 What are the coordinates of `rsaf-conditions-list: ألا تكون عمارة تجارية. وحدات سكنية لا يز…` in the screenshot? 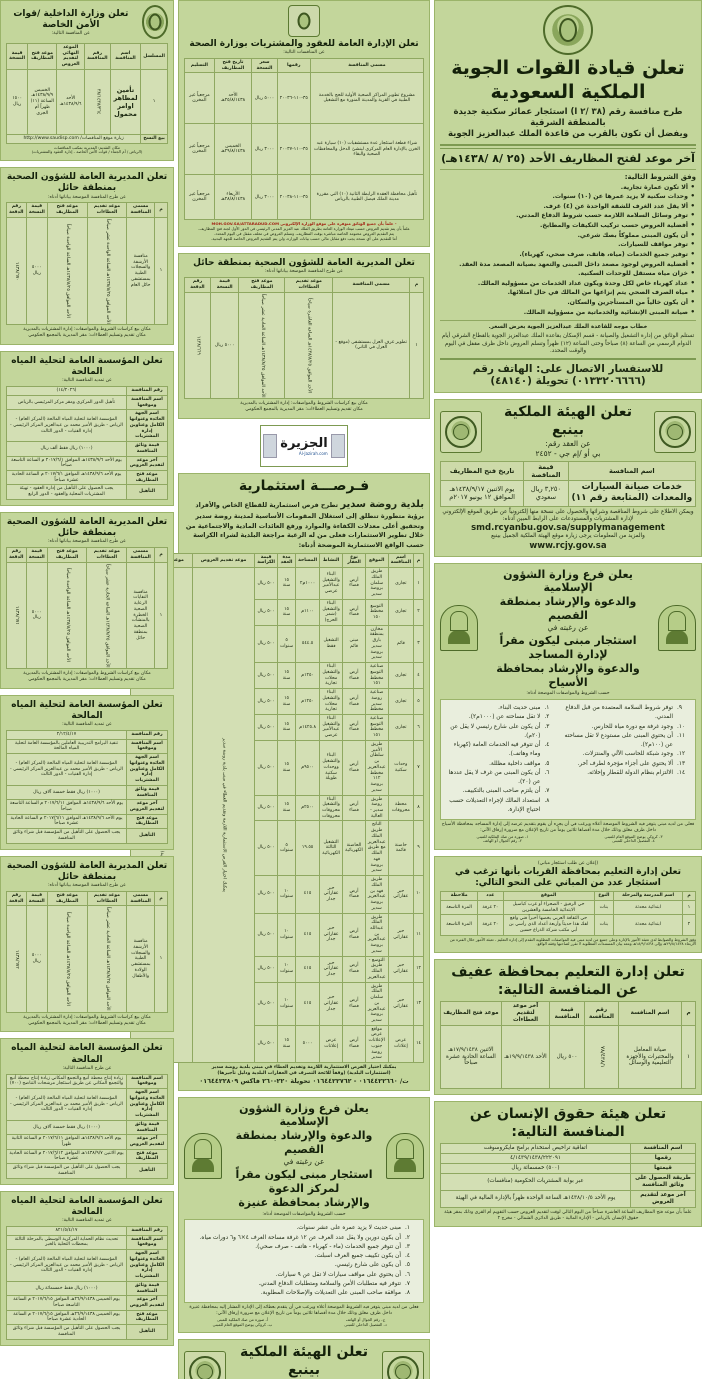 It's located at (568, 250).